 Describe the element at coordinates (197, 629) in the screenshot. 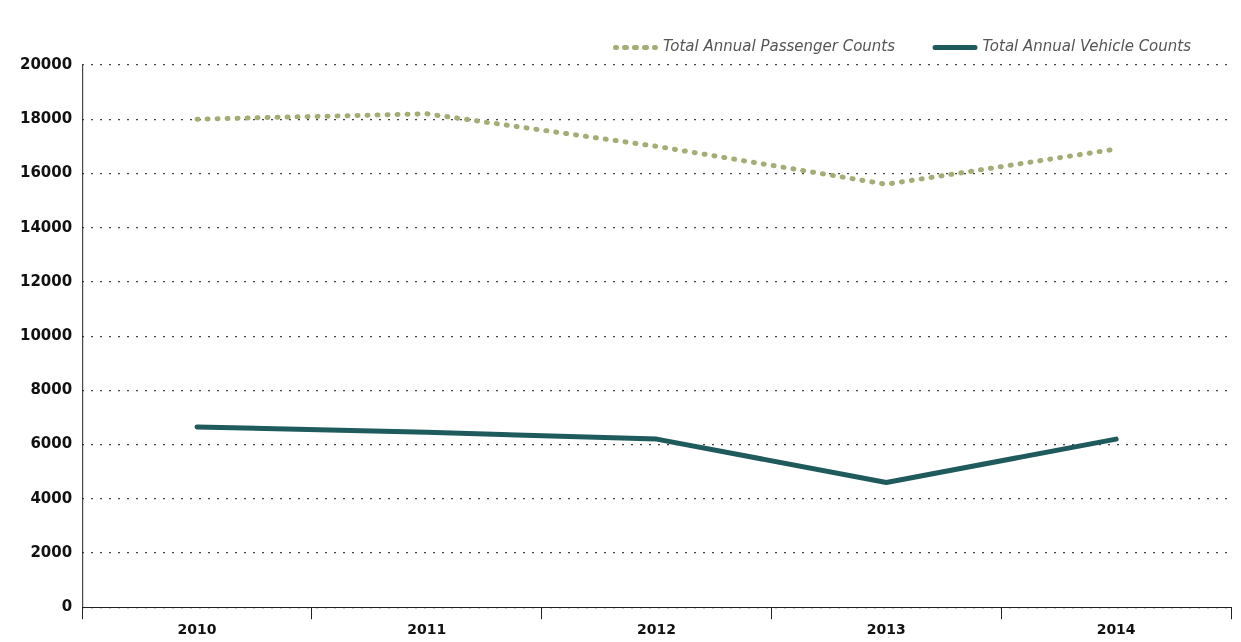

I see `x-tick-label: 2010` at that location.